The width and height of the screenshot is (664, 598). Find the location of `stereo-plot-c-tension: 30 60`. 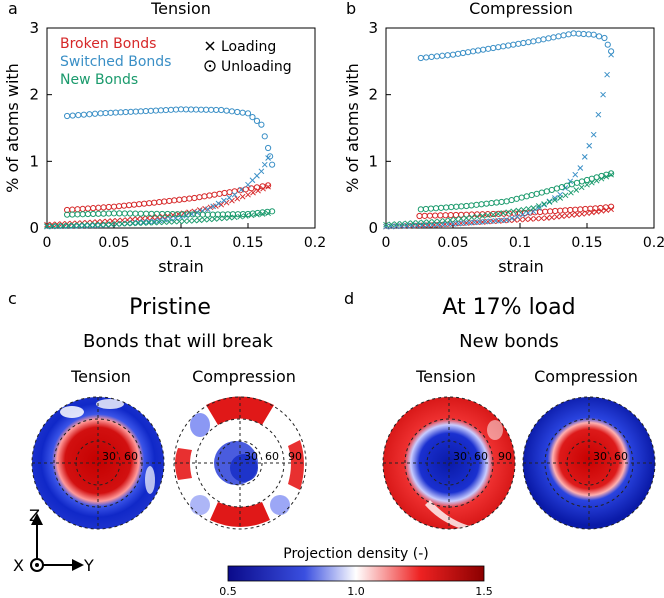

stereo-plot-c-tension: 30 60 is located at coordinates (98, 463).